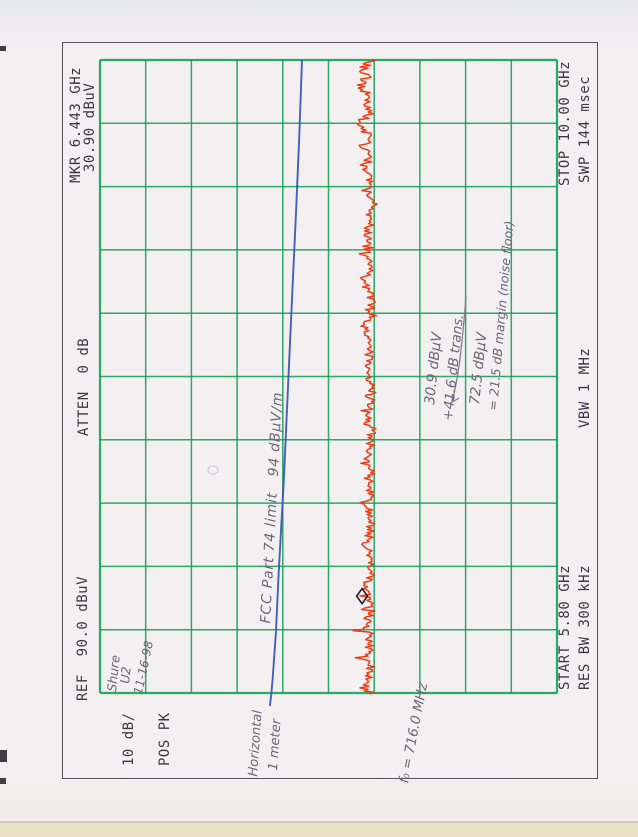  What do you see at coordinates (129, 739) in the screenshot?
I see `scale-per-div-label: 10 dB/` at bounding box center [129, 739].